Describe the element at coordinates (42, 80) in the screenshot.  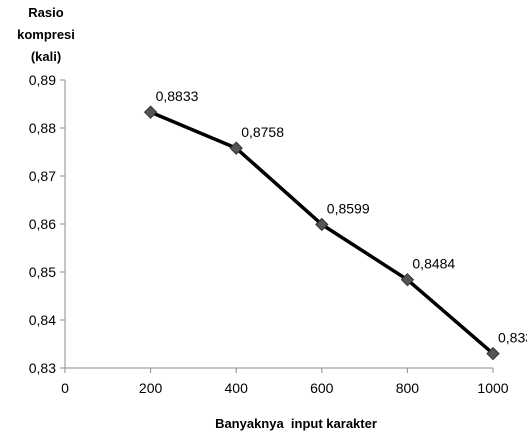
I see `y-tick-label: 0,89` at that location.